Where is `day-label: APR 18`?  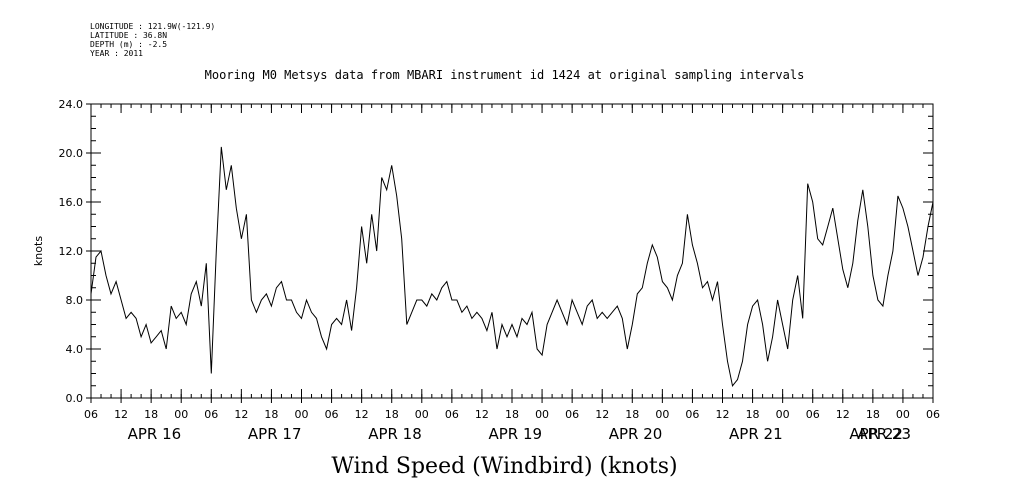
day-label: APR 18 is located at coordinates (395, 434).